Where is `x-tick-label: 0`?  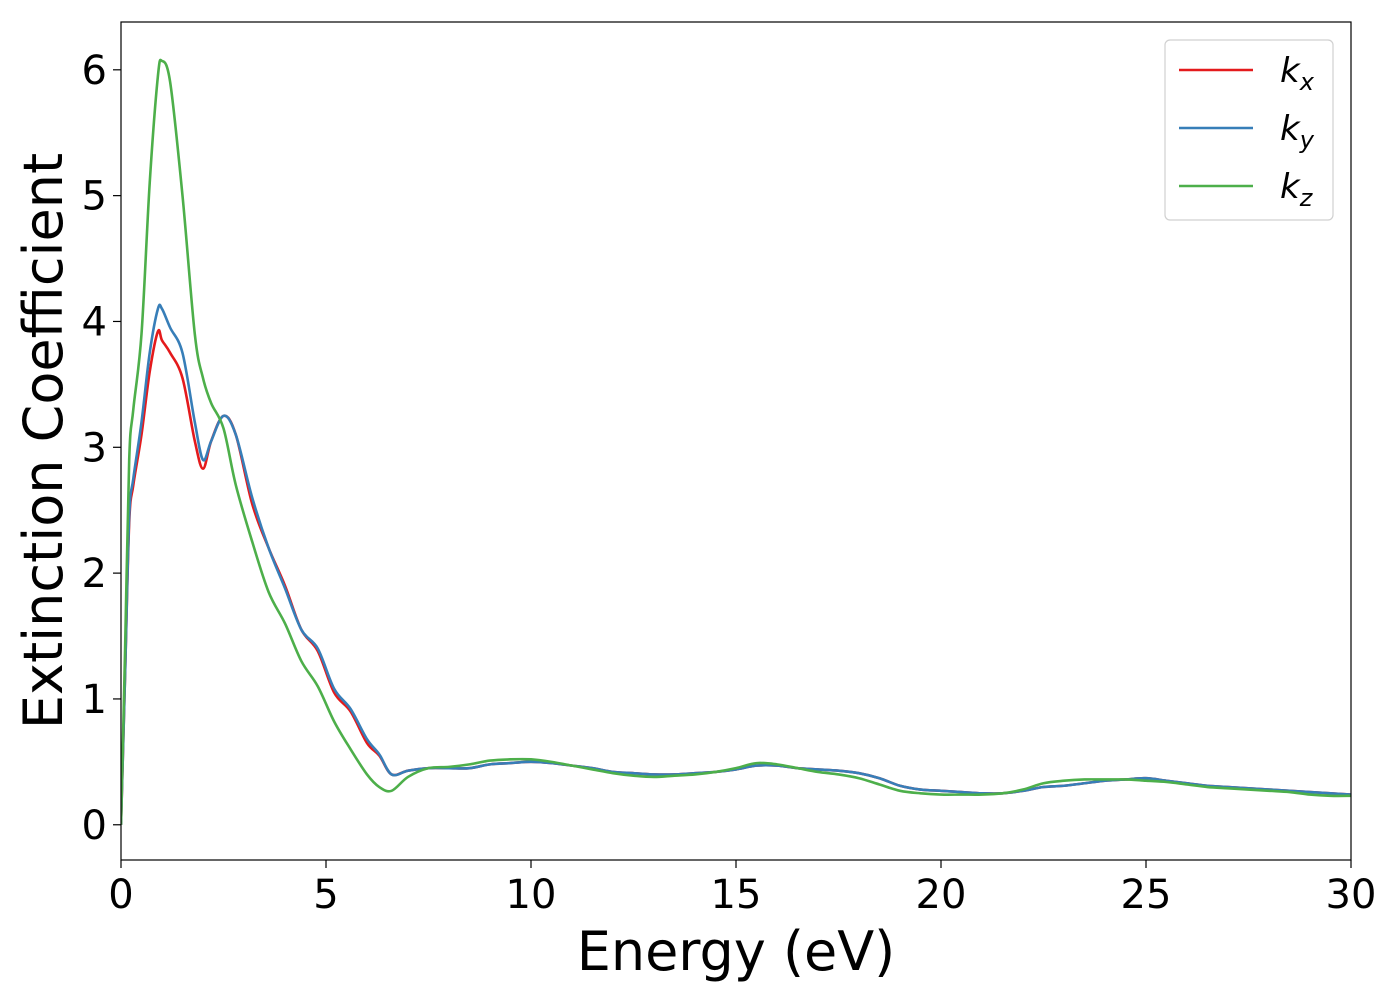
x-tick-label: 0 is located at coordinates (120, 895).